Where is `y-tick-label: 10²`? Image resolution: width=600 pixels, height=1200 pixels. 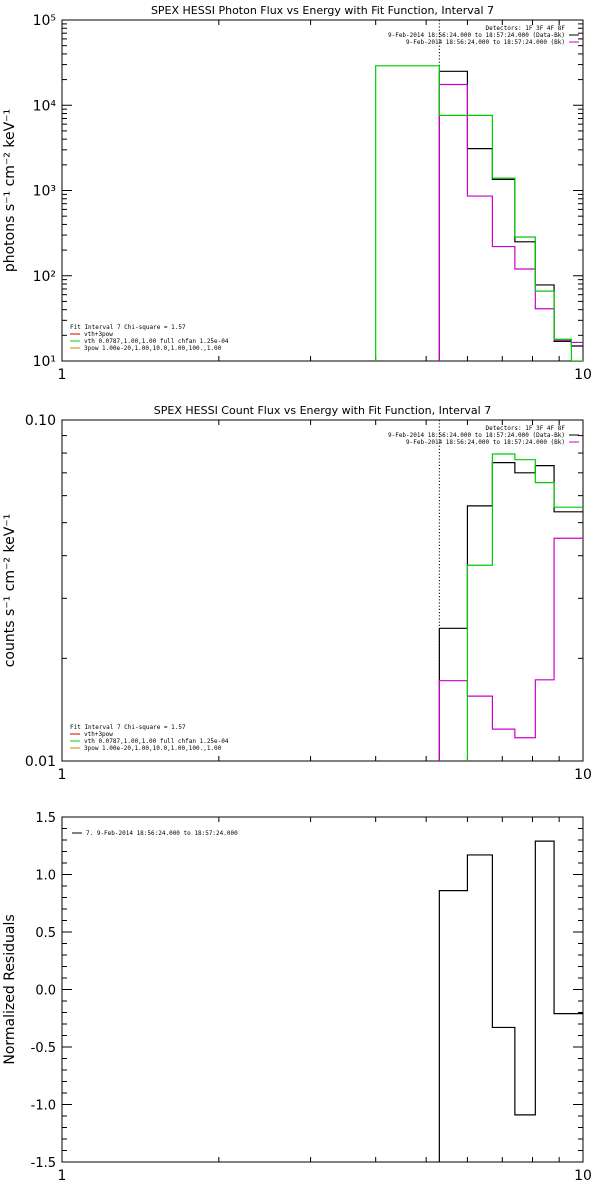
y-tick-label: 10² is located at coordinates (44, 277).